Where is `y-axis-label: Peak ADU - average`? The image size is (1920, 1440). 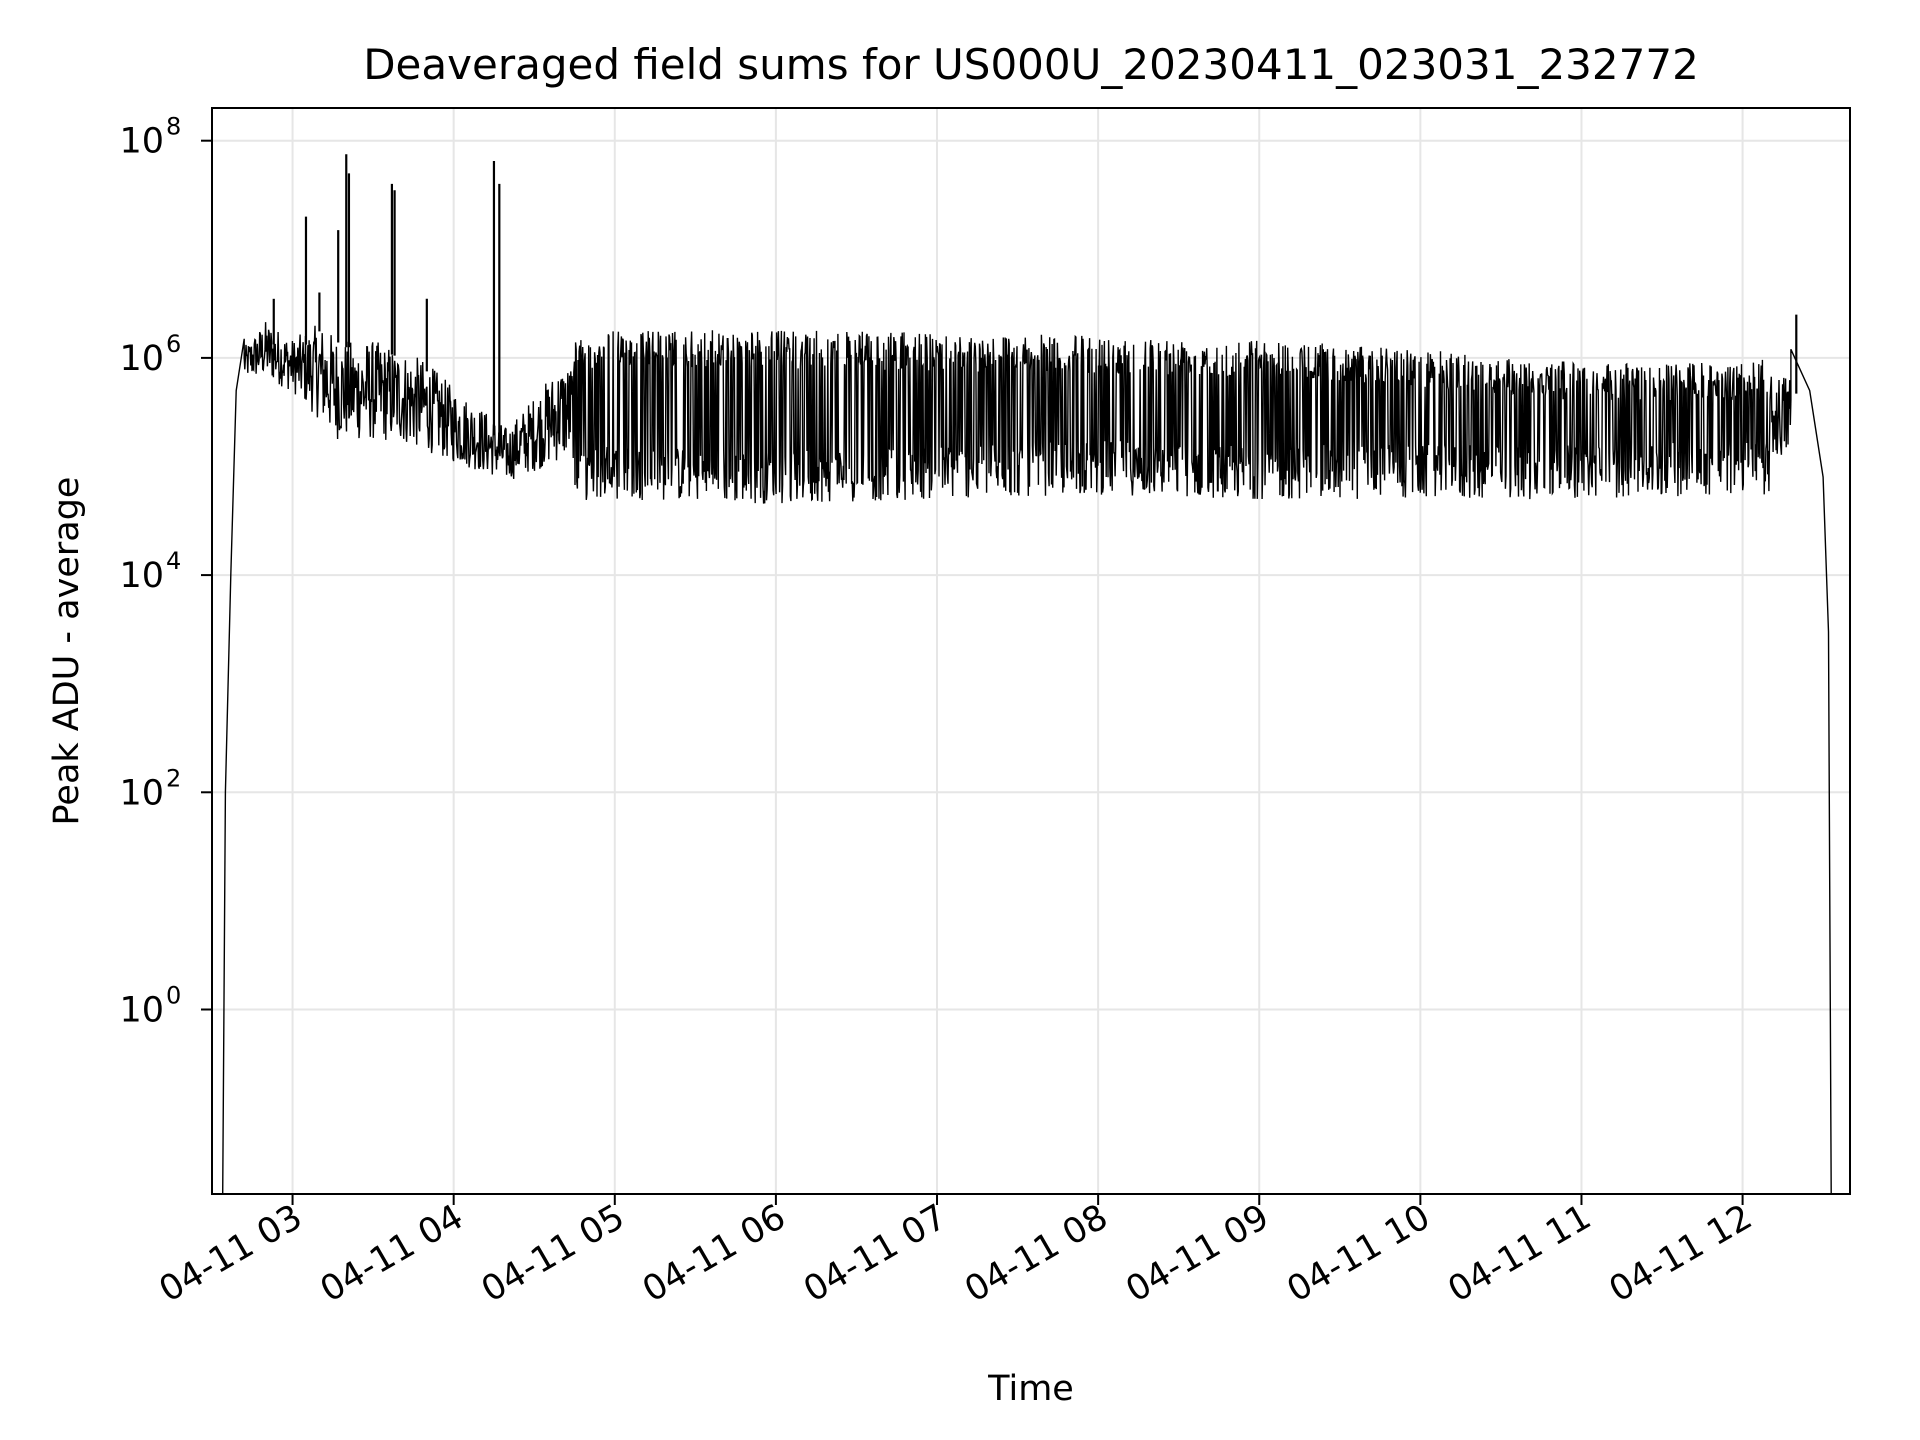 y-axis-label: Peak ADU - average is located at coordinates (67, 651).